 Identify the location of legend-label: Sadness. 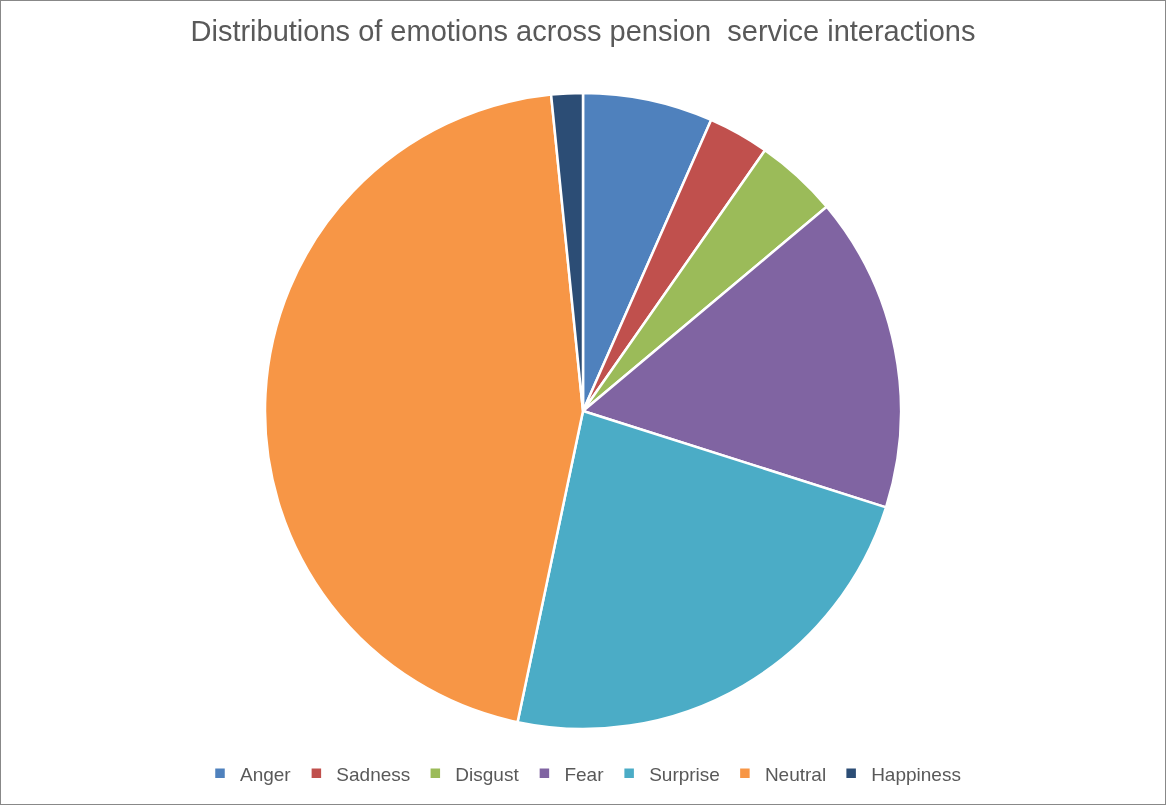
(373, 774).